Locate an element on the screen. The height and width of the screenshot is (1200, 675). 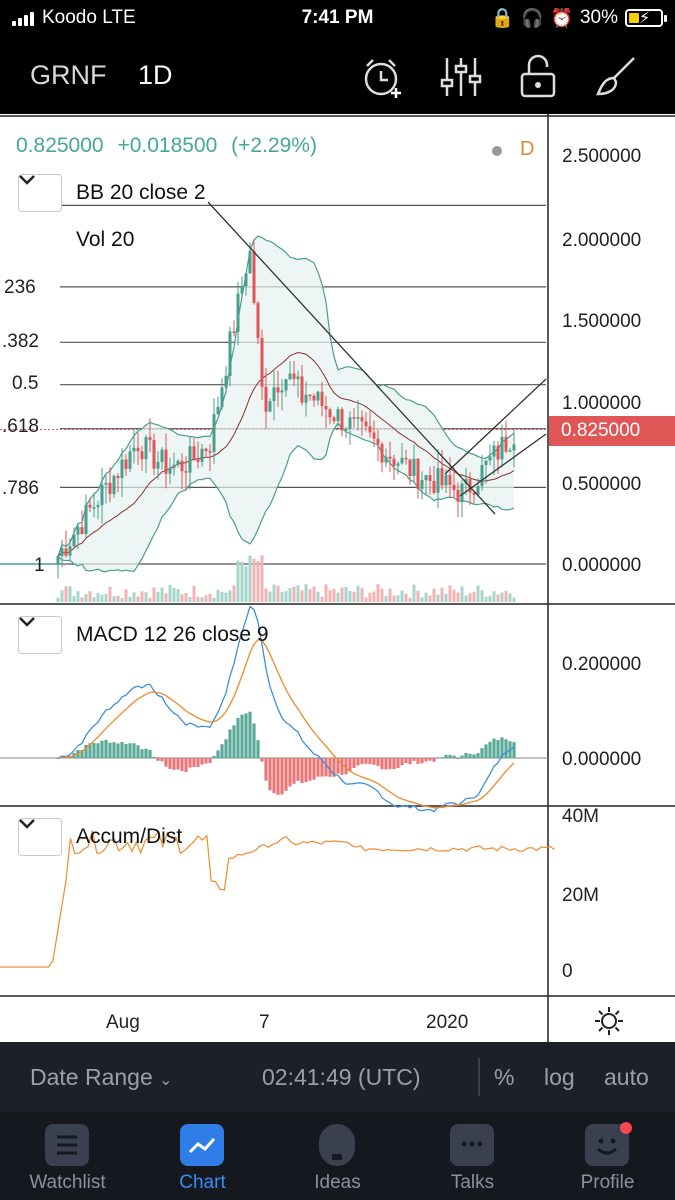
tab-watchlist: Watchlist is located at coordinates (67, 1156).